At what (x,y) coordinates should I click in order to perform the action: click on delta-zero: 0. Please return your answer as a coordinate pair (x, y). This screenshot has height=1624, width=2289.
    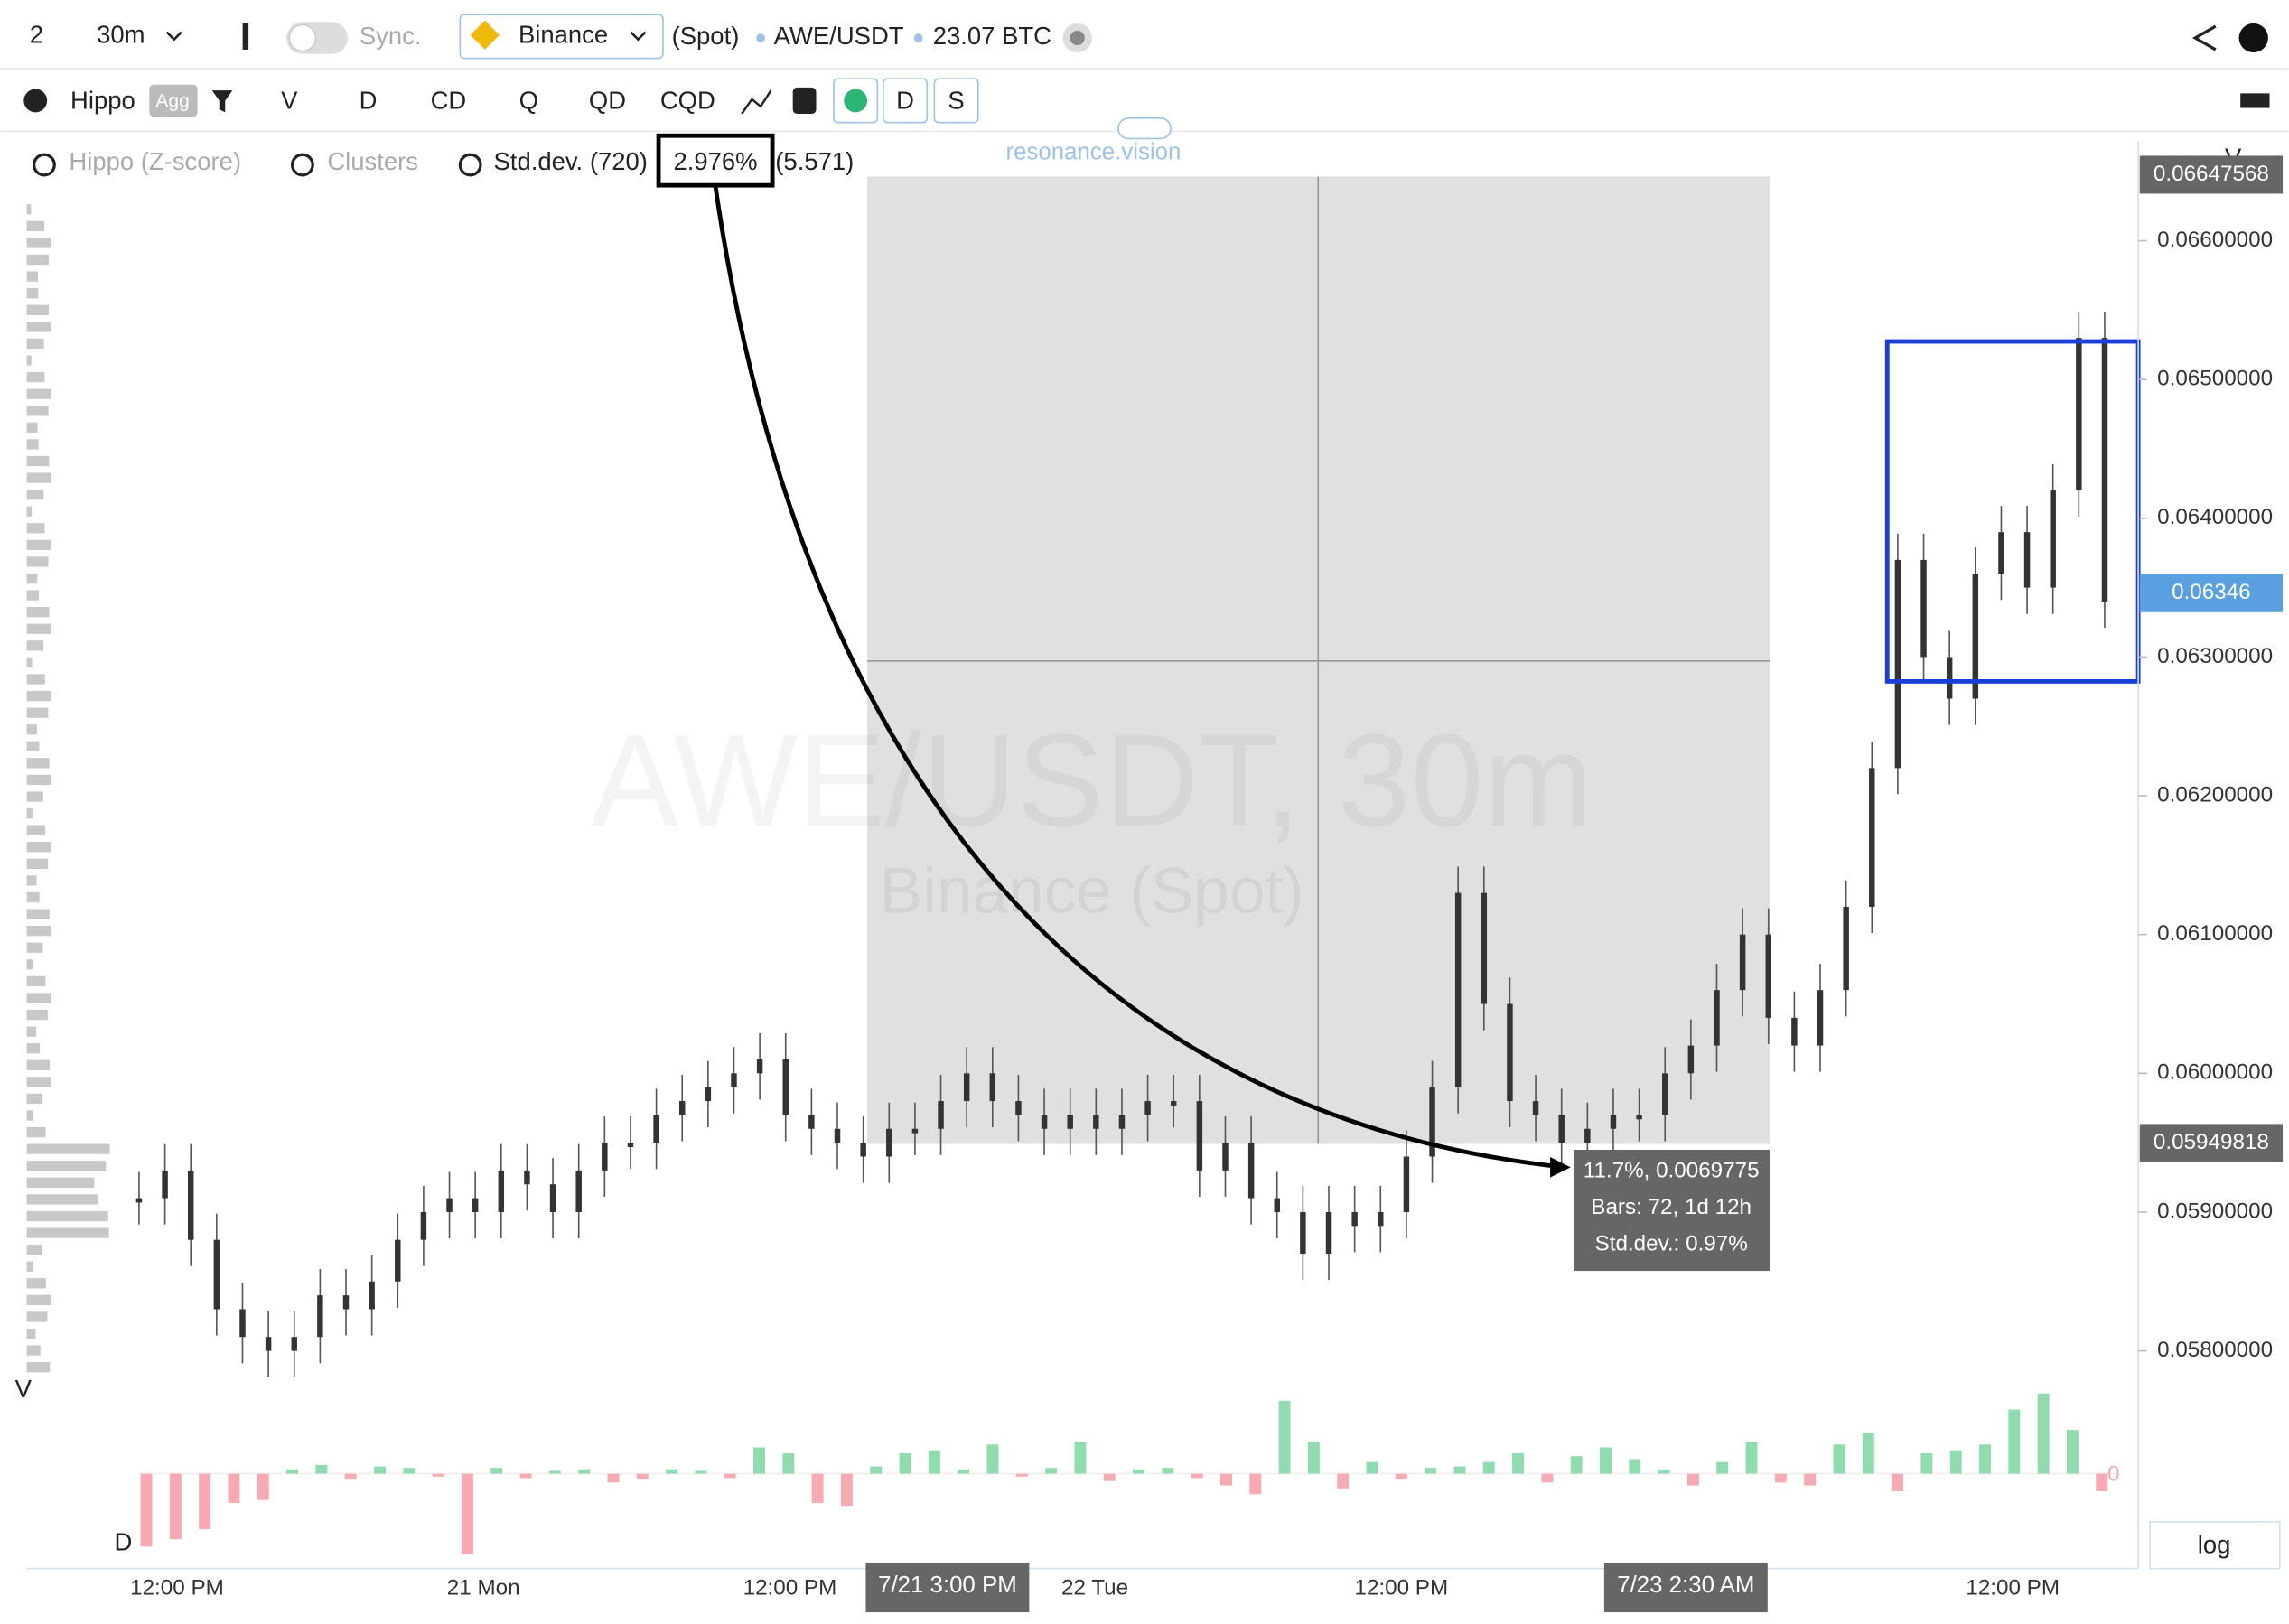
    Looking at the image, I should click on (2113, 1474).